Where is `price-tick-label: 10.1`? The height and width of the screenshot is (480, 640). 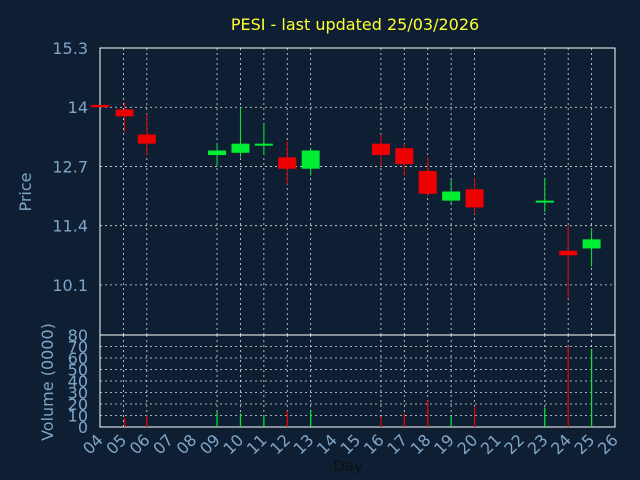
price-tick-label: 10.1 is located at coordinates (70, 285).